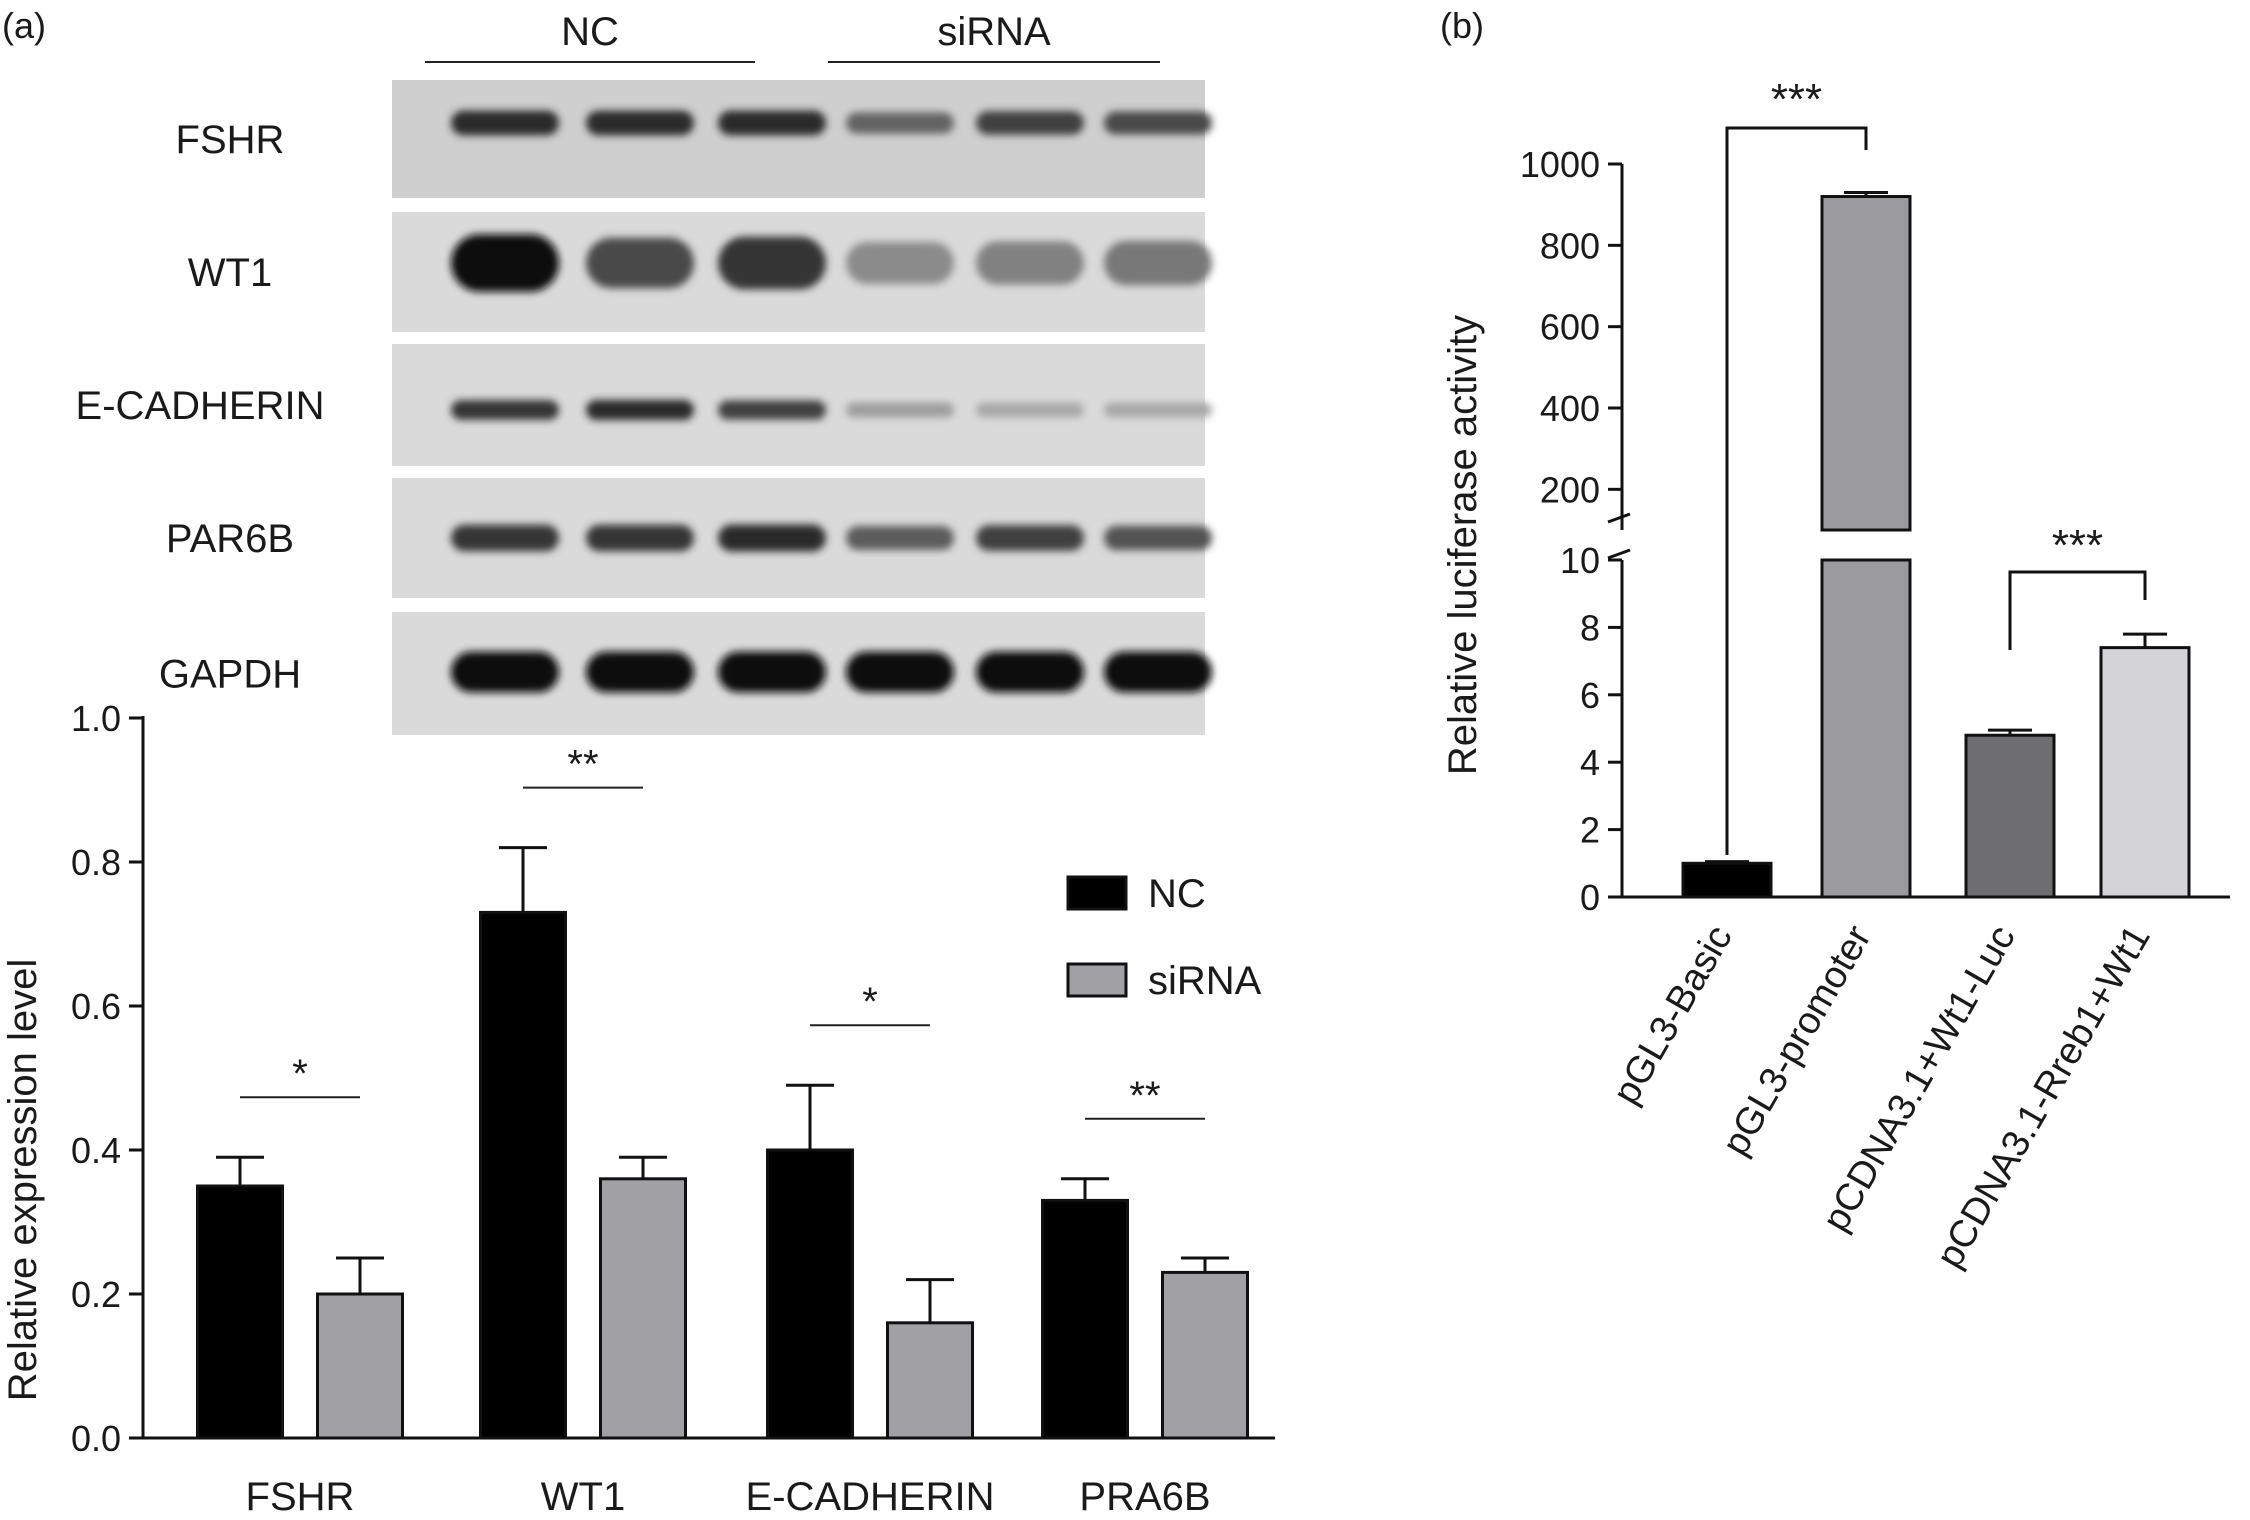 The height and width of the screenshot is (1520, 2250). Describe the element at coordinates (870, 1497) in the screenshot. I see `x-tick-label: E-CADHERIN` at that location.